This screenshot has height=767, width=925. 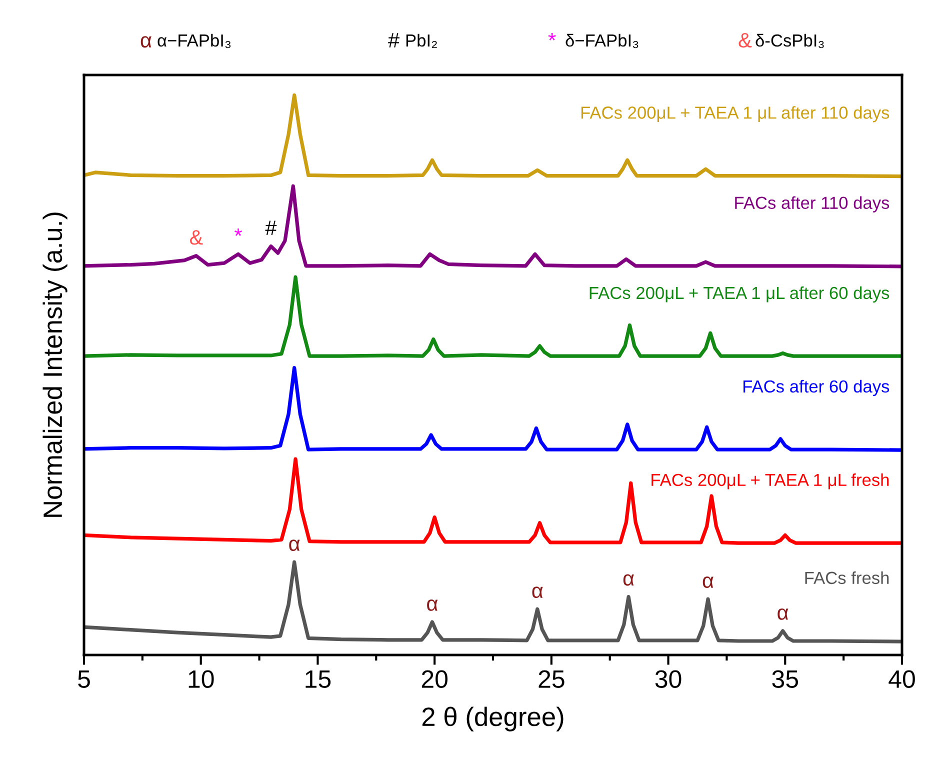 I want to click on y-axis-title: Normalized Intensity (a.u.), so click(x=55, y=364).